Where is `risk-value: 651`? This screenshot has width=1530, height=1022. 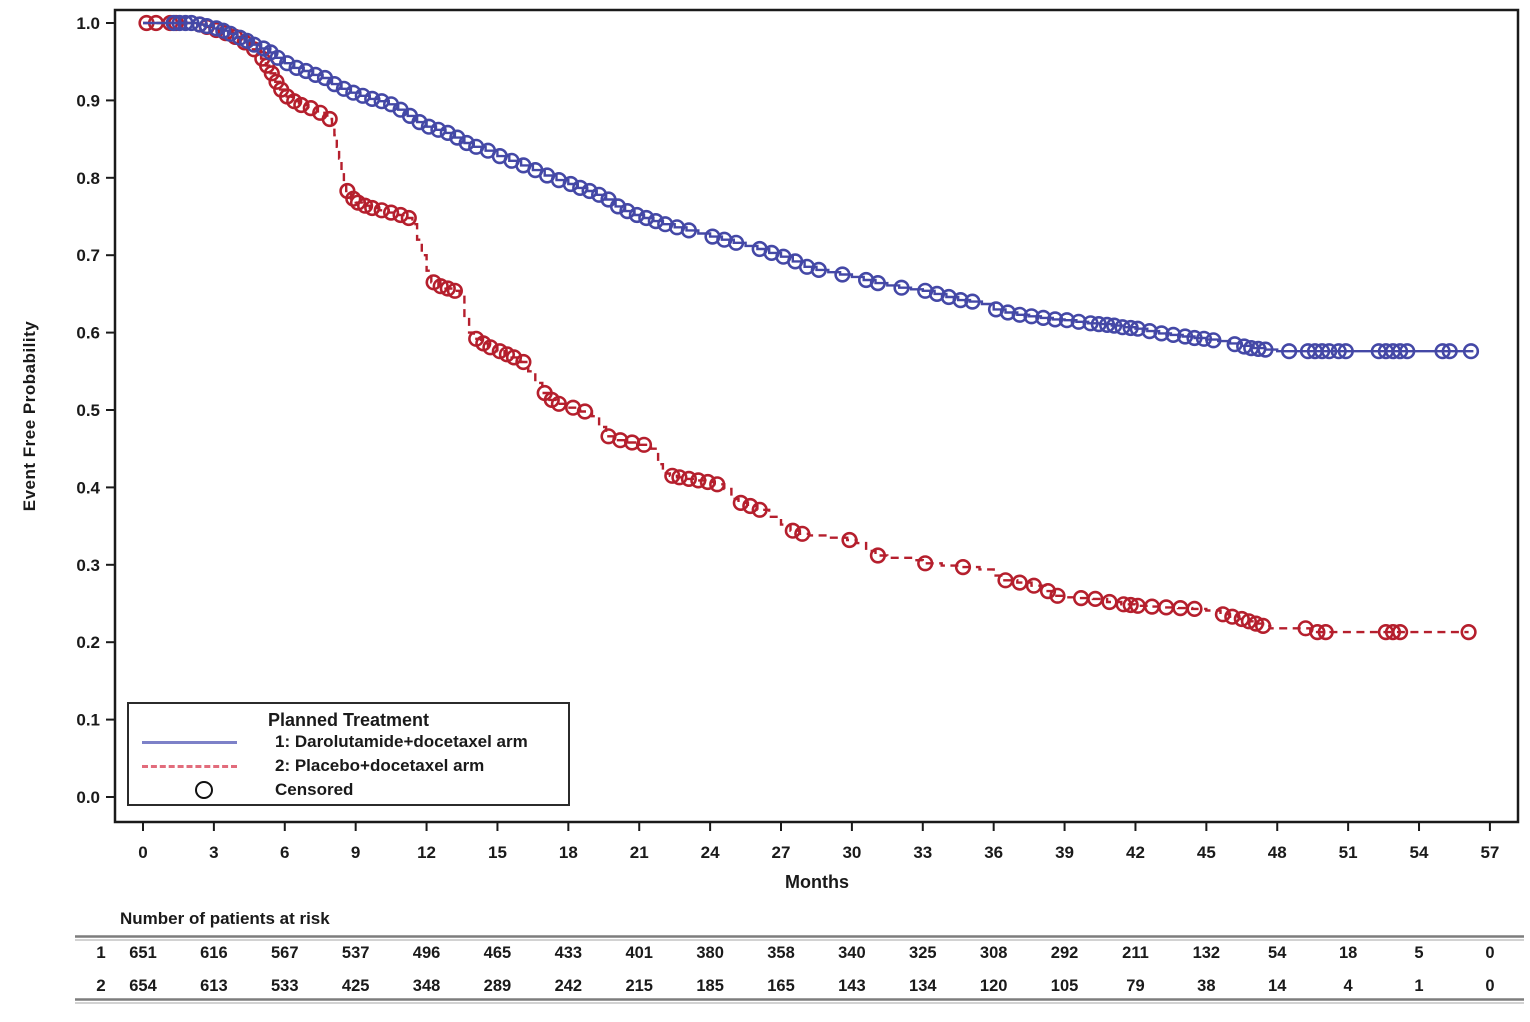 risk-value: 651 is located at coordinates (143, 953).